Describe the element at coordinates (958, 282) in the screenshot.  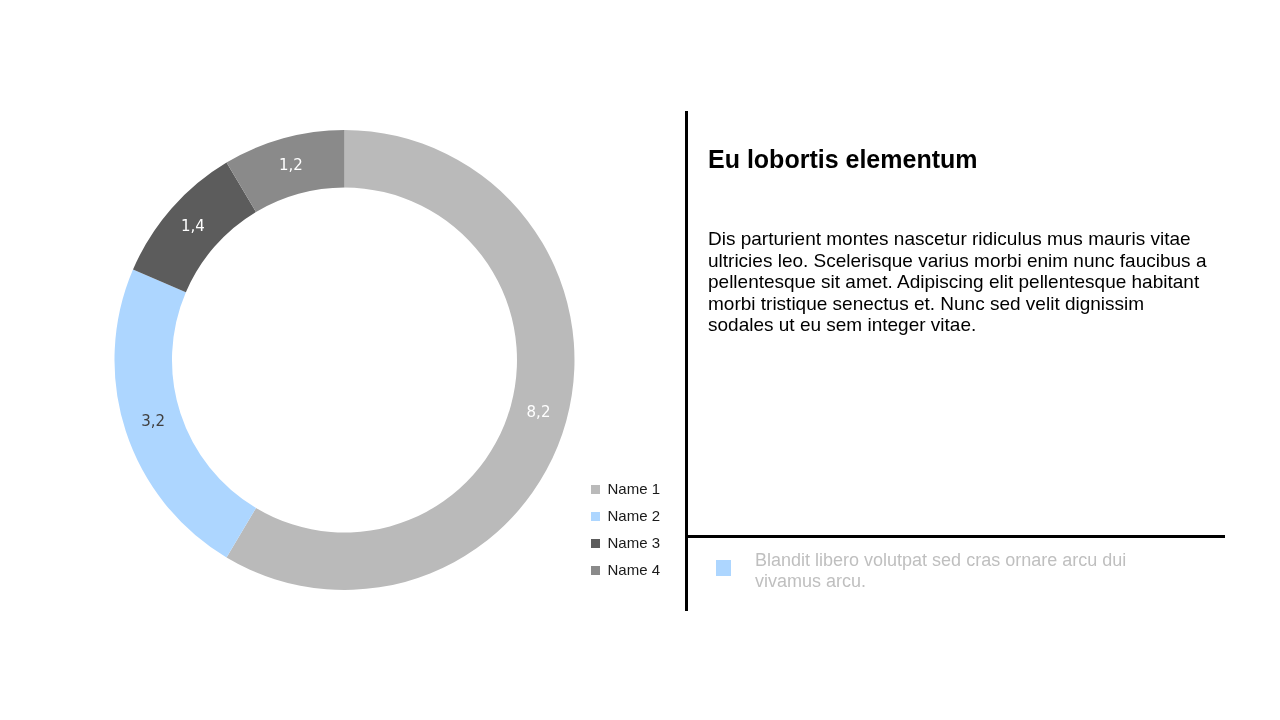
I see `text: Dis parturient montes nascetur ridiculus mus mauris vitae ultricies leo. Scelerisque varius morbi enim nunc faucibus a pellentesque sit amet. Adipiscing elit pellentesque habitant morbi tristique senectus et. Nunc sed velit dignissim sodales ut eu sem integer vitae.` at that location.